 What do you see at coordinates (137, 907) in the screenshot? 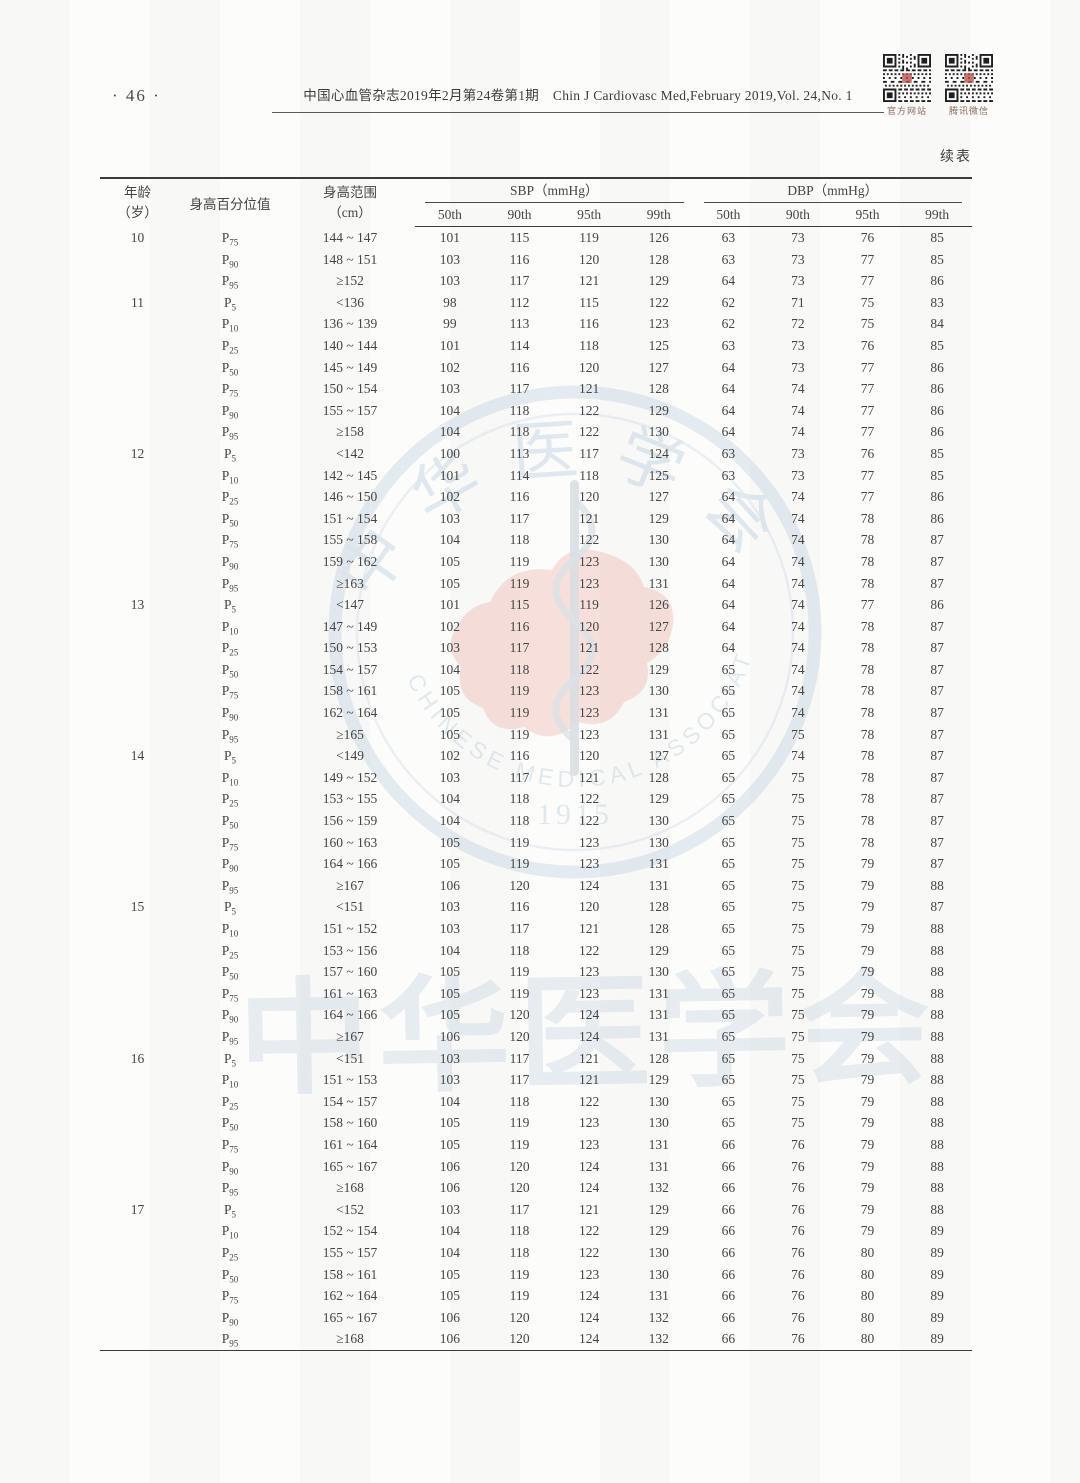
I see `age-cell: 15` at bounding box center [137, 907].